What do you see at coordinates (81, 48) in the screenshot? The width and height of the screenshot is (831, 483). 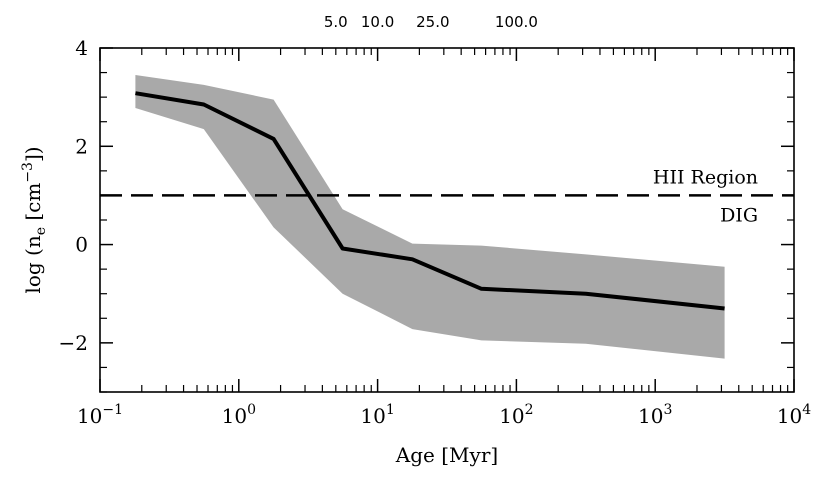 I see `y-tick-label: 4` at bounding box center [81, 48].